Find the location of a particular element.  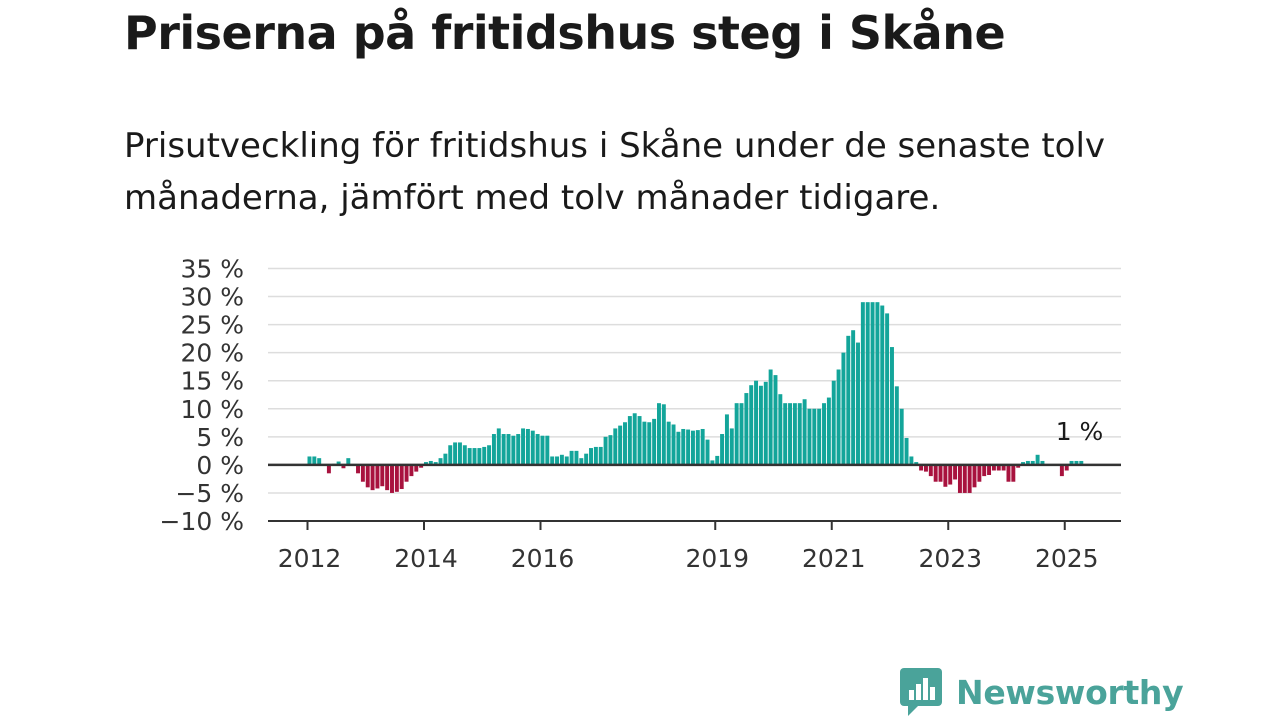

annotations: 1 % is located at coordinates (1080, 431).